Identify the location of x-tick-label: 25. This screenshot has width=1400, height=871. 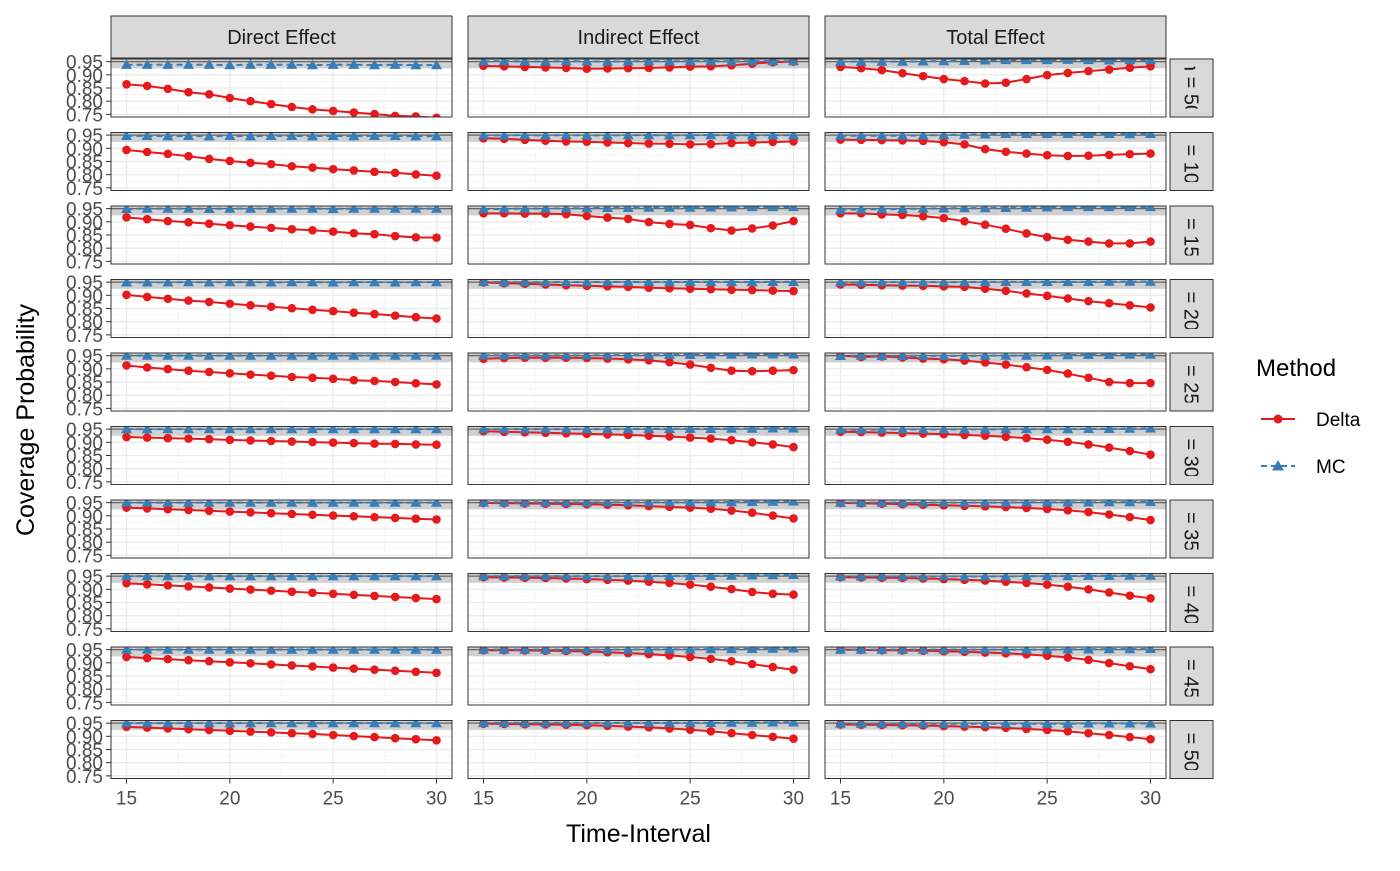
(690, 799).